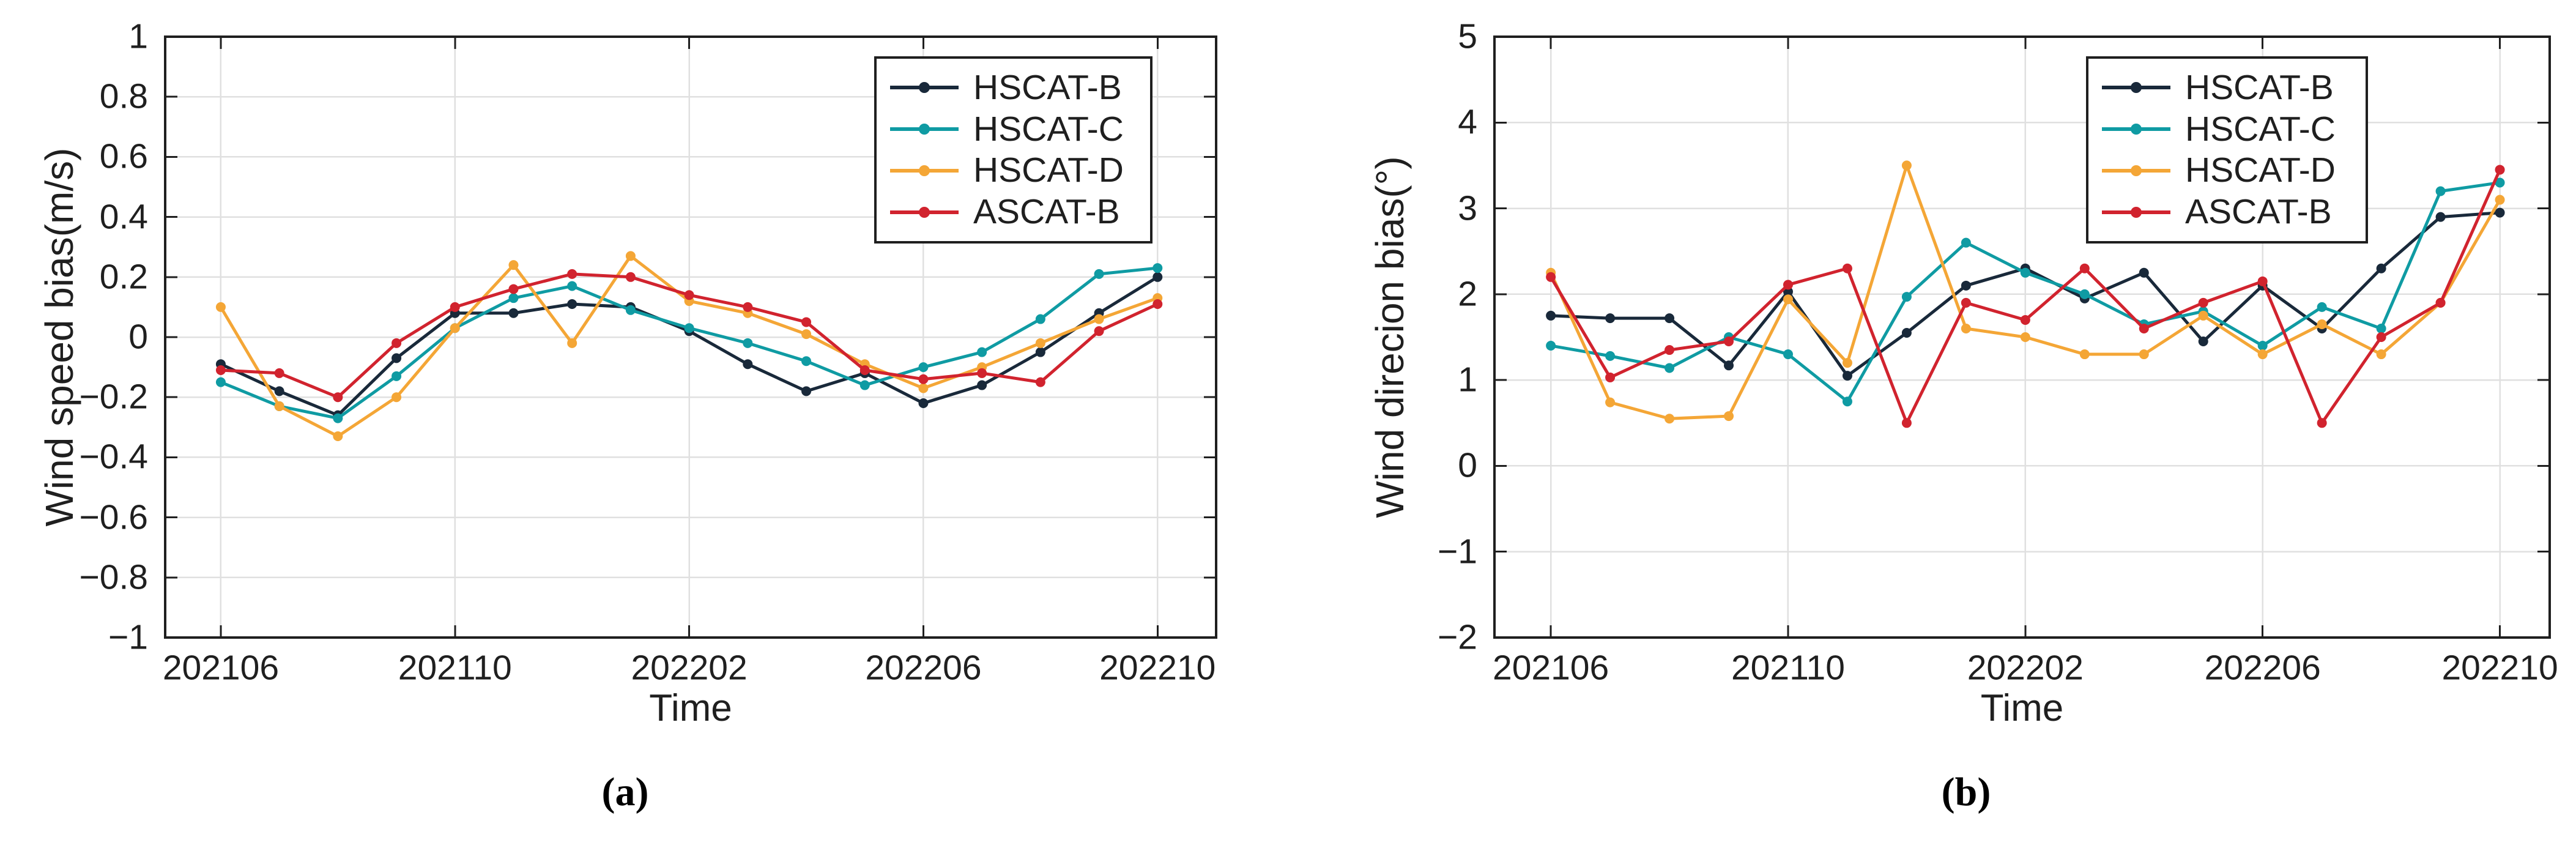  I want to click on x-tick-label: 202206, so click(2262, 668).